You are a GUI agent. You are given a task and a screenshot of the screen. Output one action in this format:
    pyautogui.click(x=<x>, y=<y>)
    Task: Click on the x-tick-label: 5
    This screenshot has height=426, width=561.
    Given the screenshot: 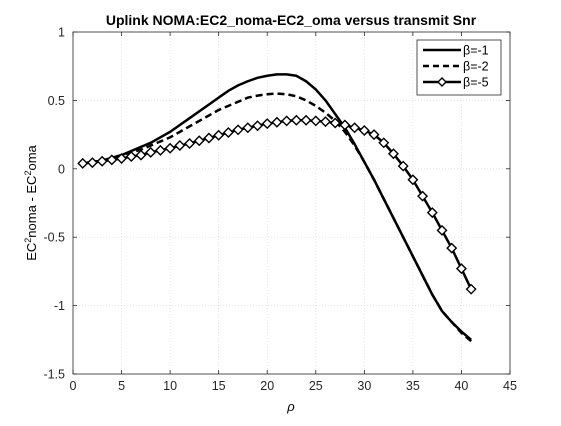 What is the action you would take?
    pyautogui.click(x=121, y=386)
    